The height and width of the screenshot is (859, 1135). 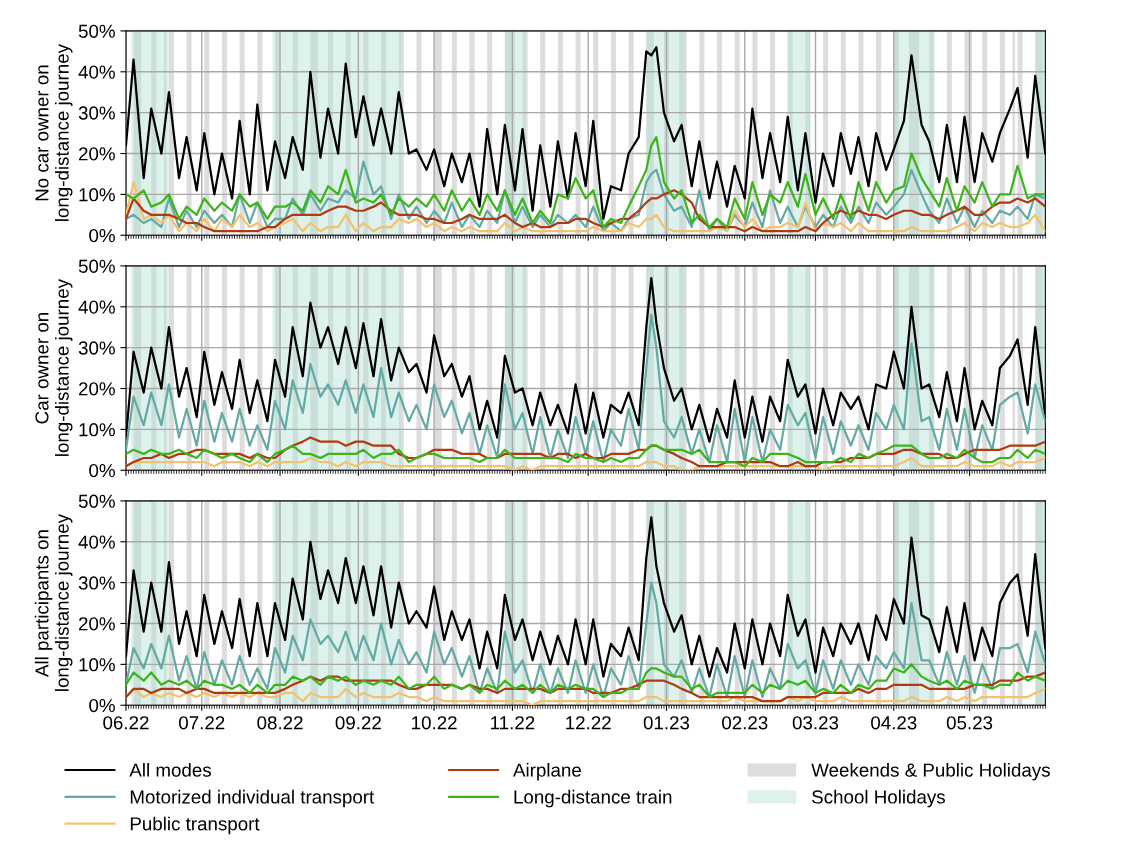 I want to click on x-tick-label: 11.22, so click(x=513, y=723).